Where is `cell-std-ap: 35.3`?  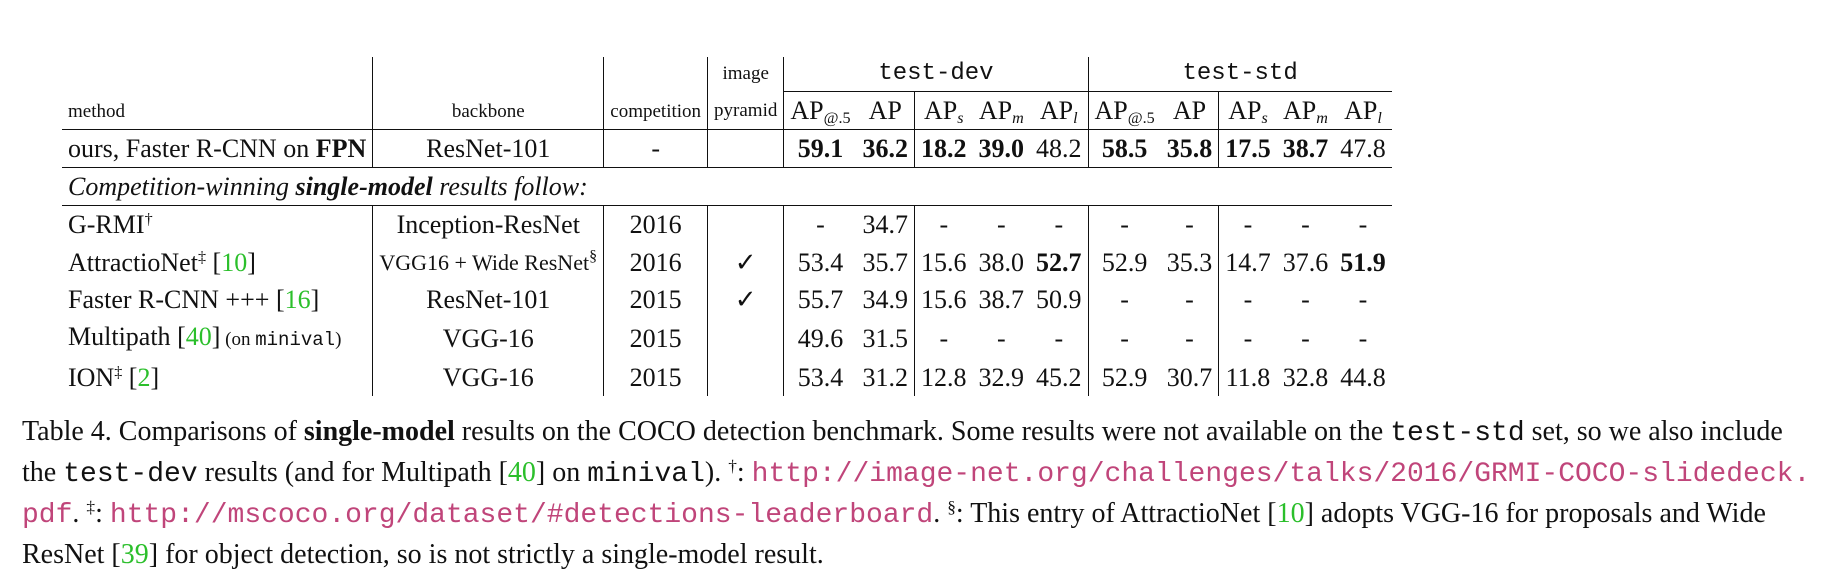
cell-std-ap: 35.3 is located at coordinates (1189, 262).